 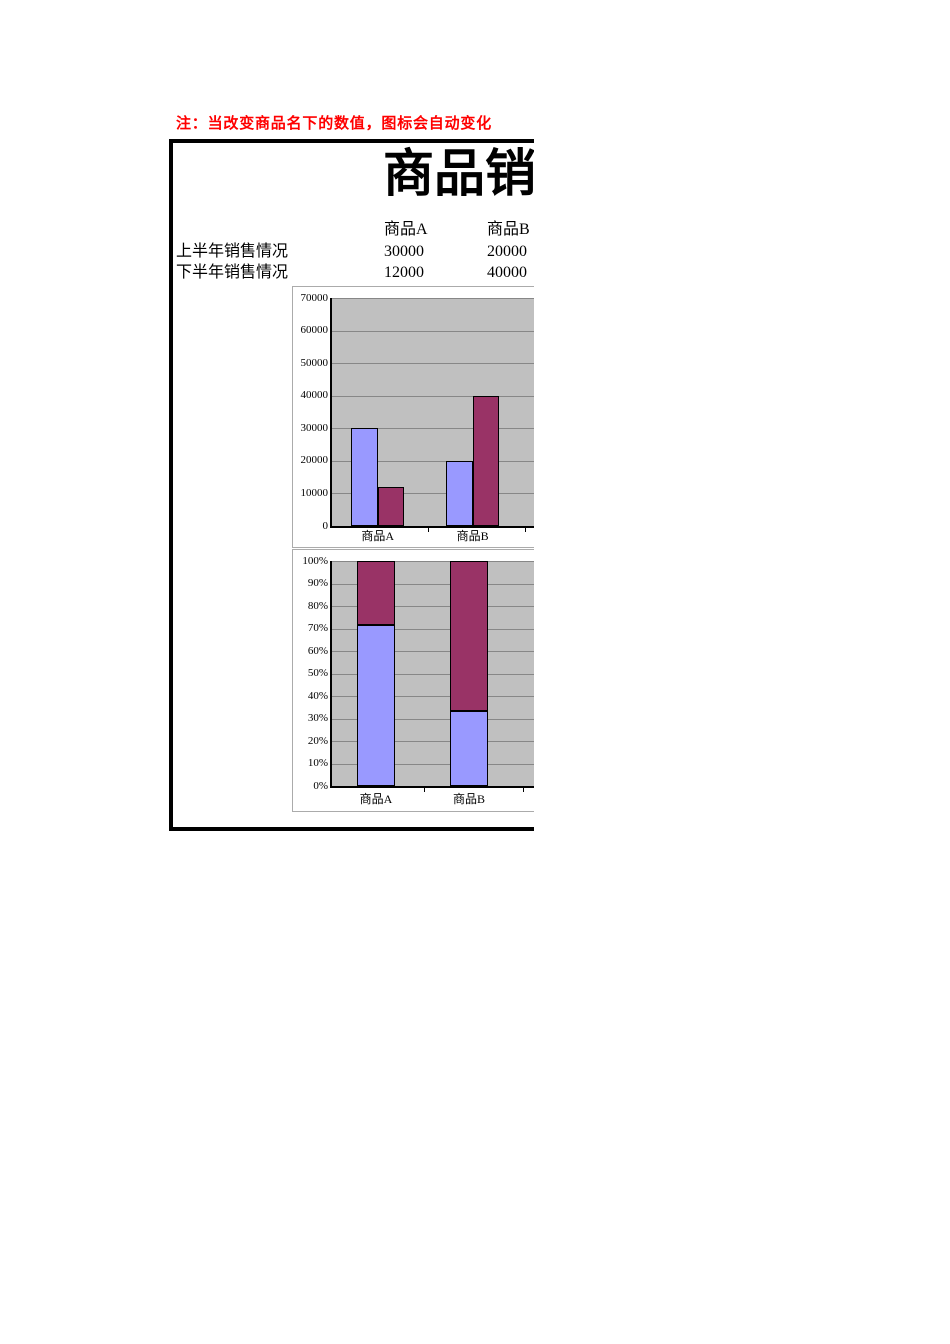 I want to click on y-axis-label: 20000, so click(x=314, y=460).